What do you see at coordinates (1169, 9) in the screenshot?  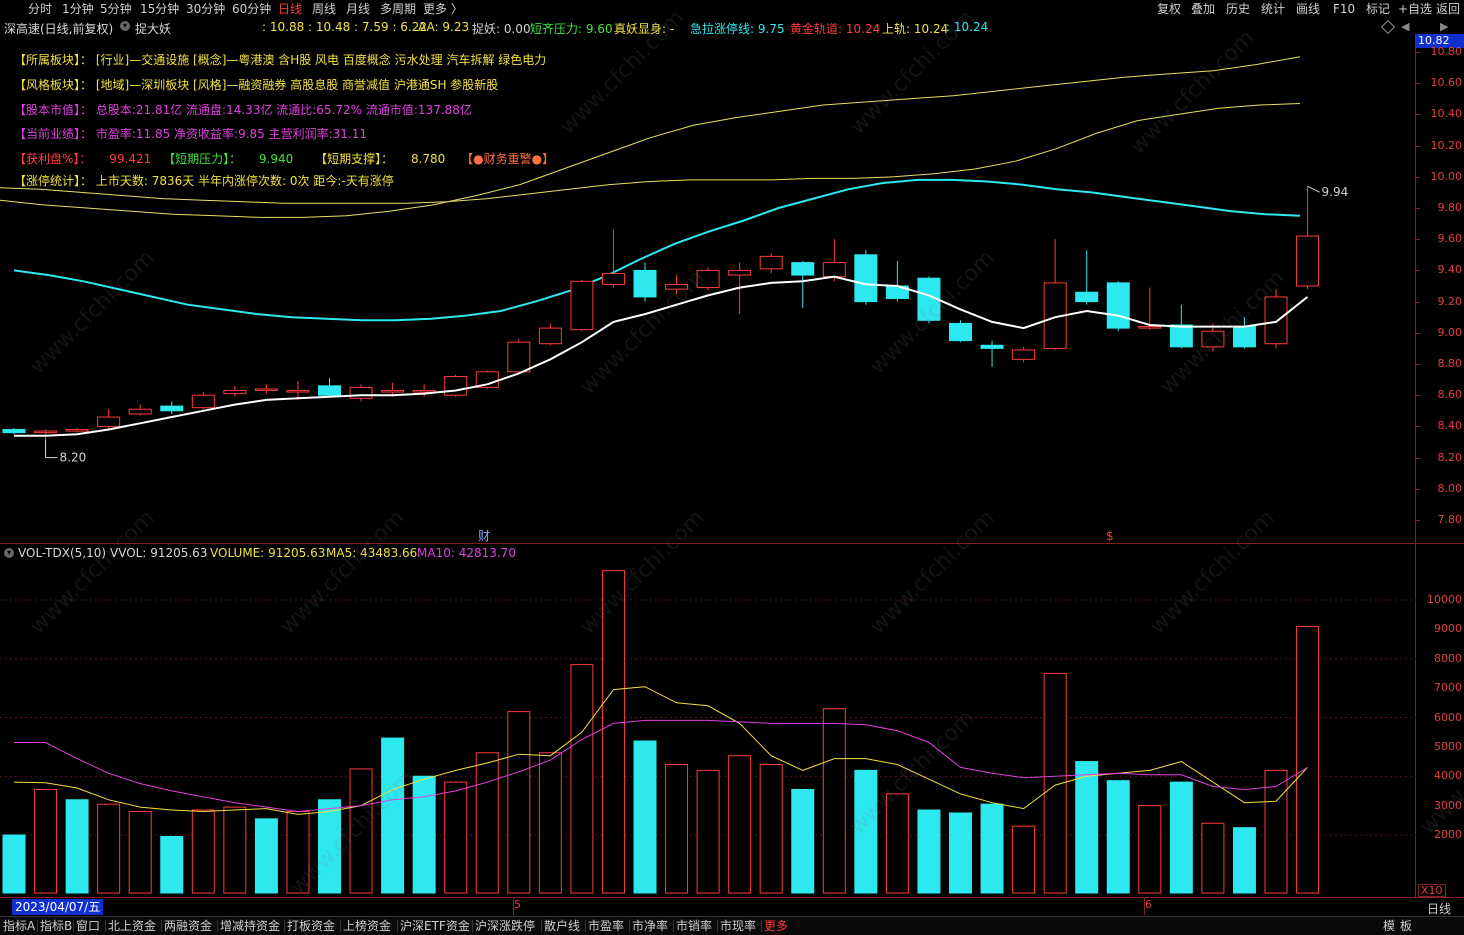 I see `fuquan-button: 复权` at bounding box center [1169, 9].